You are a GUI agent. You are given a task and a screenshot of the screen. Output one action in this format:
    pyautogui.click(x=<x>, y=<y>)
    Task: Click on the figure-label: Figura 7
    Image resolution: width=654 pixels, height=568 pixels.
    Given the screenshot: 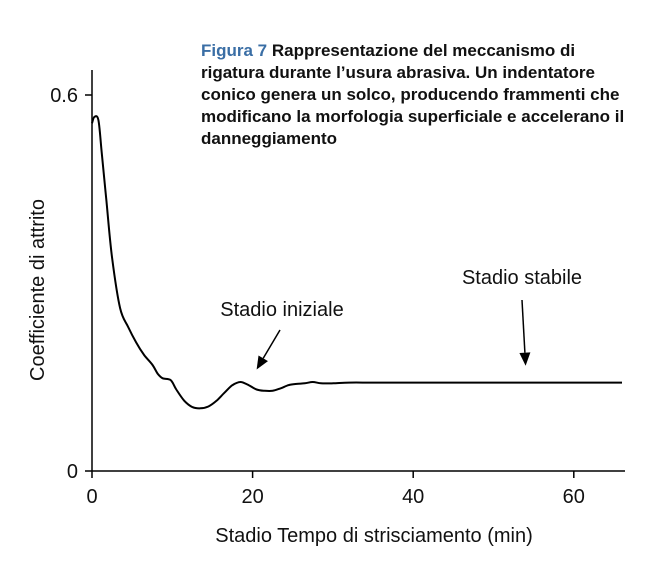 What is the action you would take?
    pyautogui.click(x=234, y=50)
    